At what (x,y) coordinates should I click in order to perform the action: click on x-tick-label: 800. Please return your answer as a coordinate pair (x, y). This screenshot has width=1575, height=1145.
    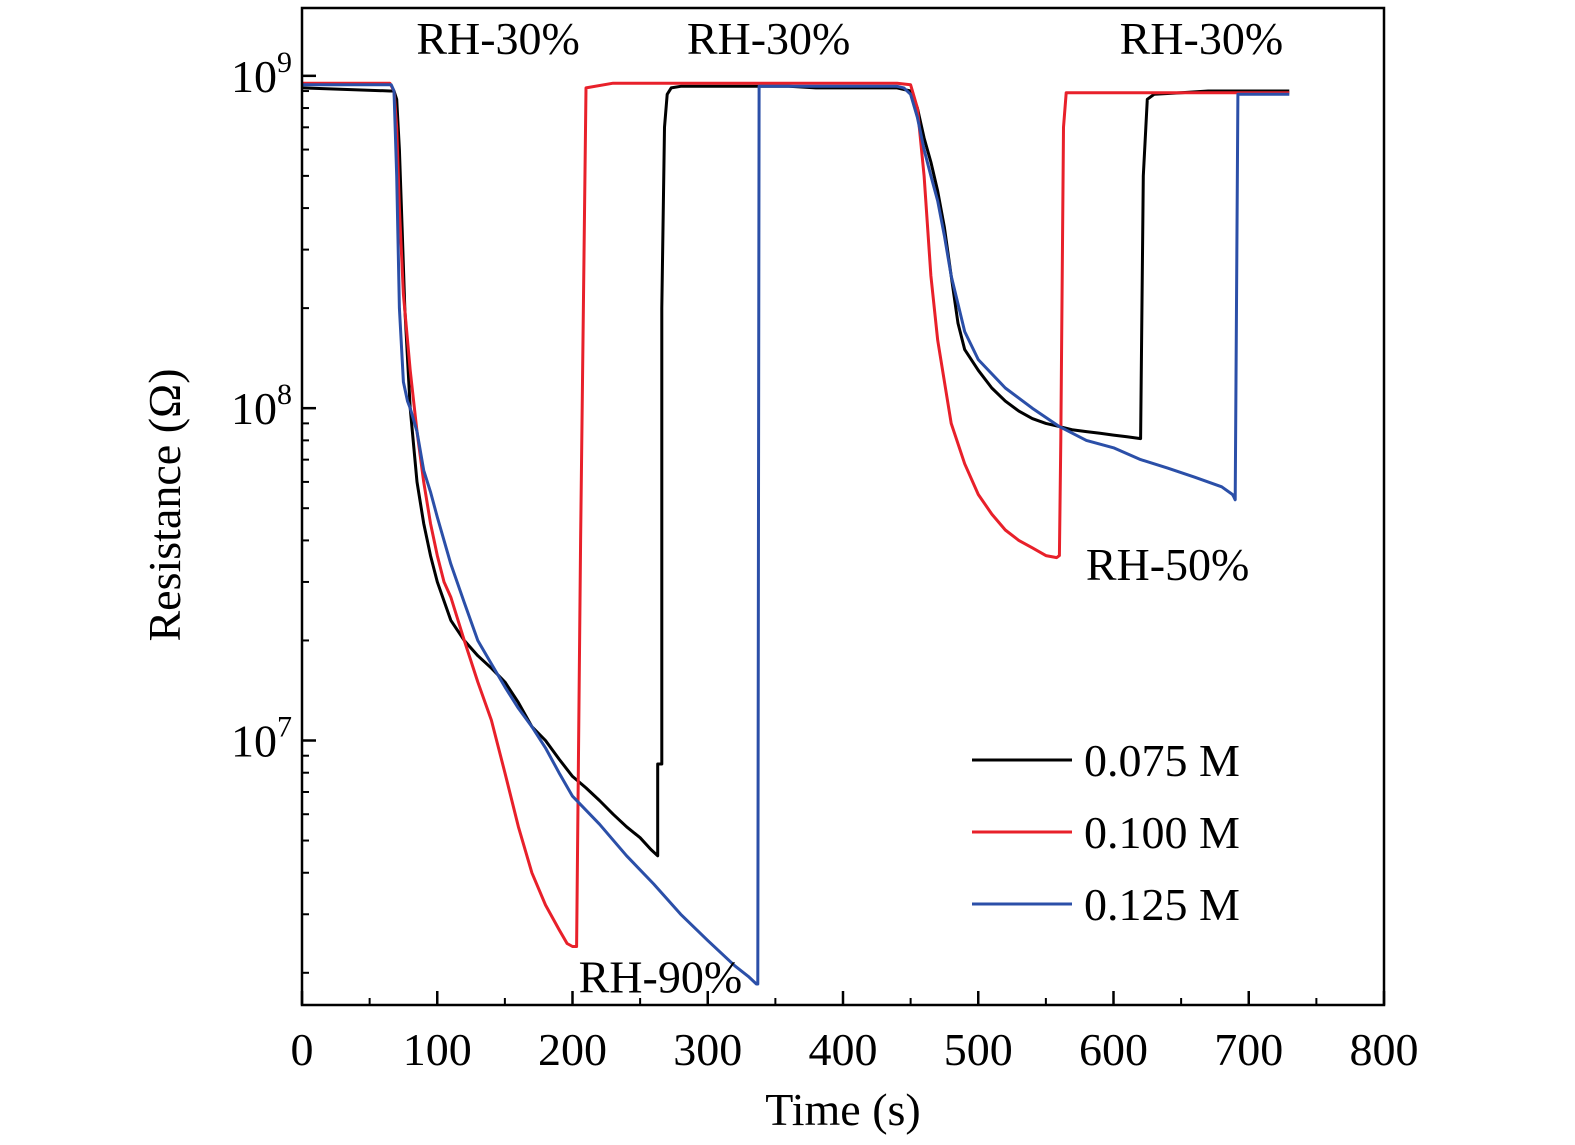
    Looking at the image, I should click on (1384, 1049).